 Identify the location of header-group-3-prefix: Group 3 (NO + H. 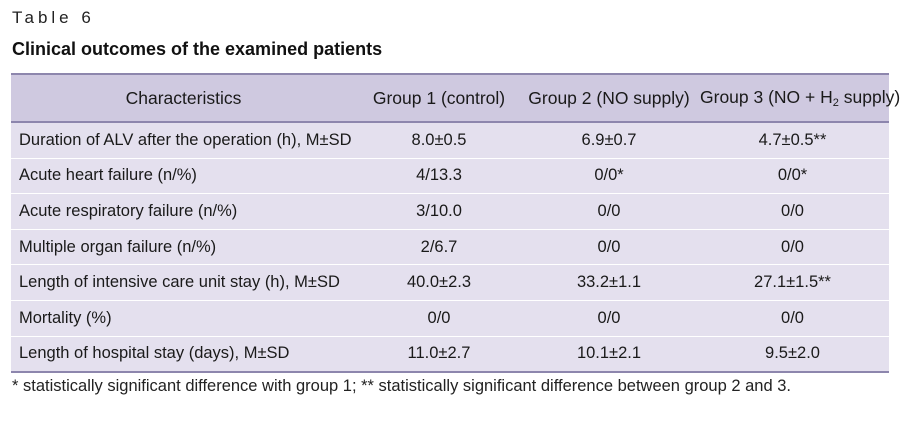
(766, 97).